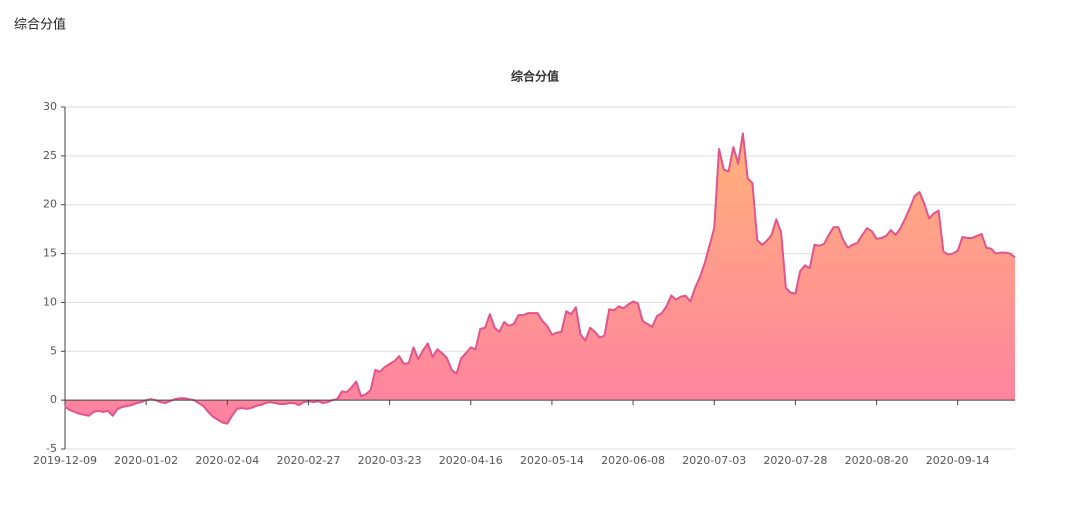  I want to click on x-tick-label: 2020-02-04, so click(227, 460).